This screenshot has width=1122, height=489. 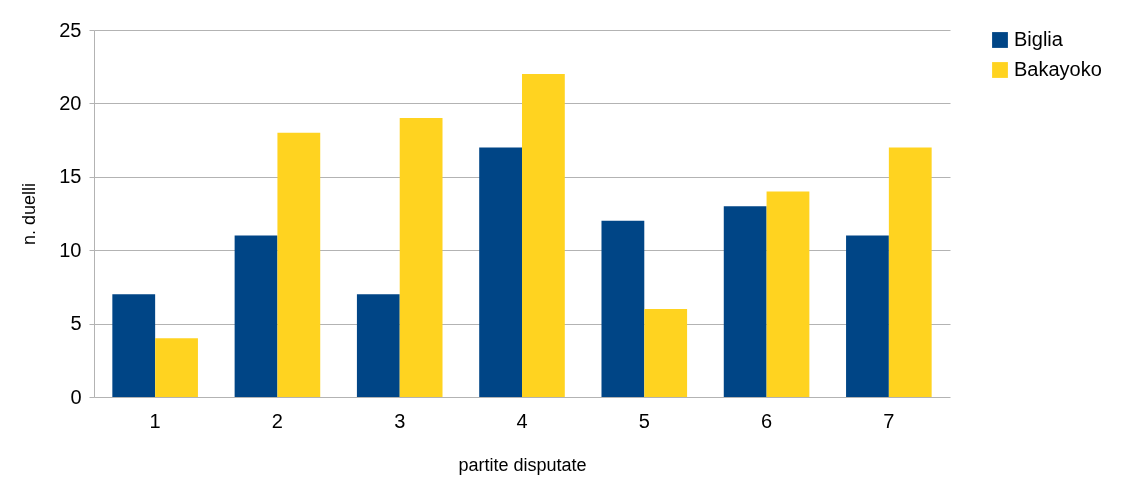 What do you see at coordinates (70, 249) in the screenshot?
I see `y-tick-label: 10` at bounding box center [70, 249].